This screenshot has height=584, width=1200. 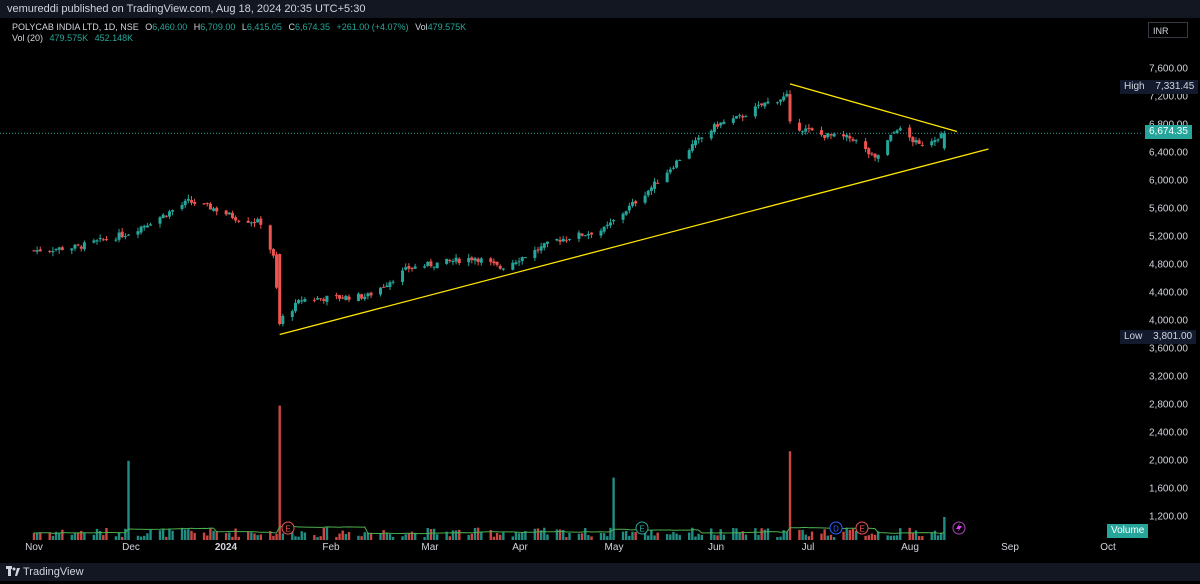 What do you see at coordinates (1168, 432) in the screenshot?
I see `price-tick-label: 2,400.00` at bounding box center [1168, 432].